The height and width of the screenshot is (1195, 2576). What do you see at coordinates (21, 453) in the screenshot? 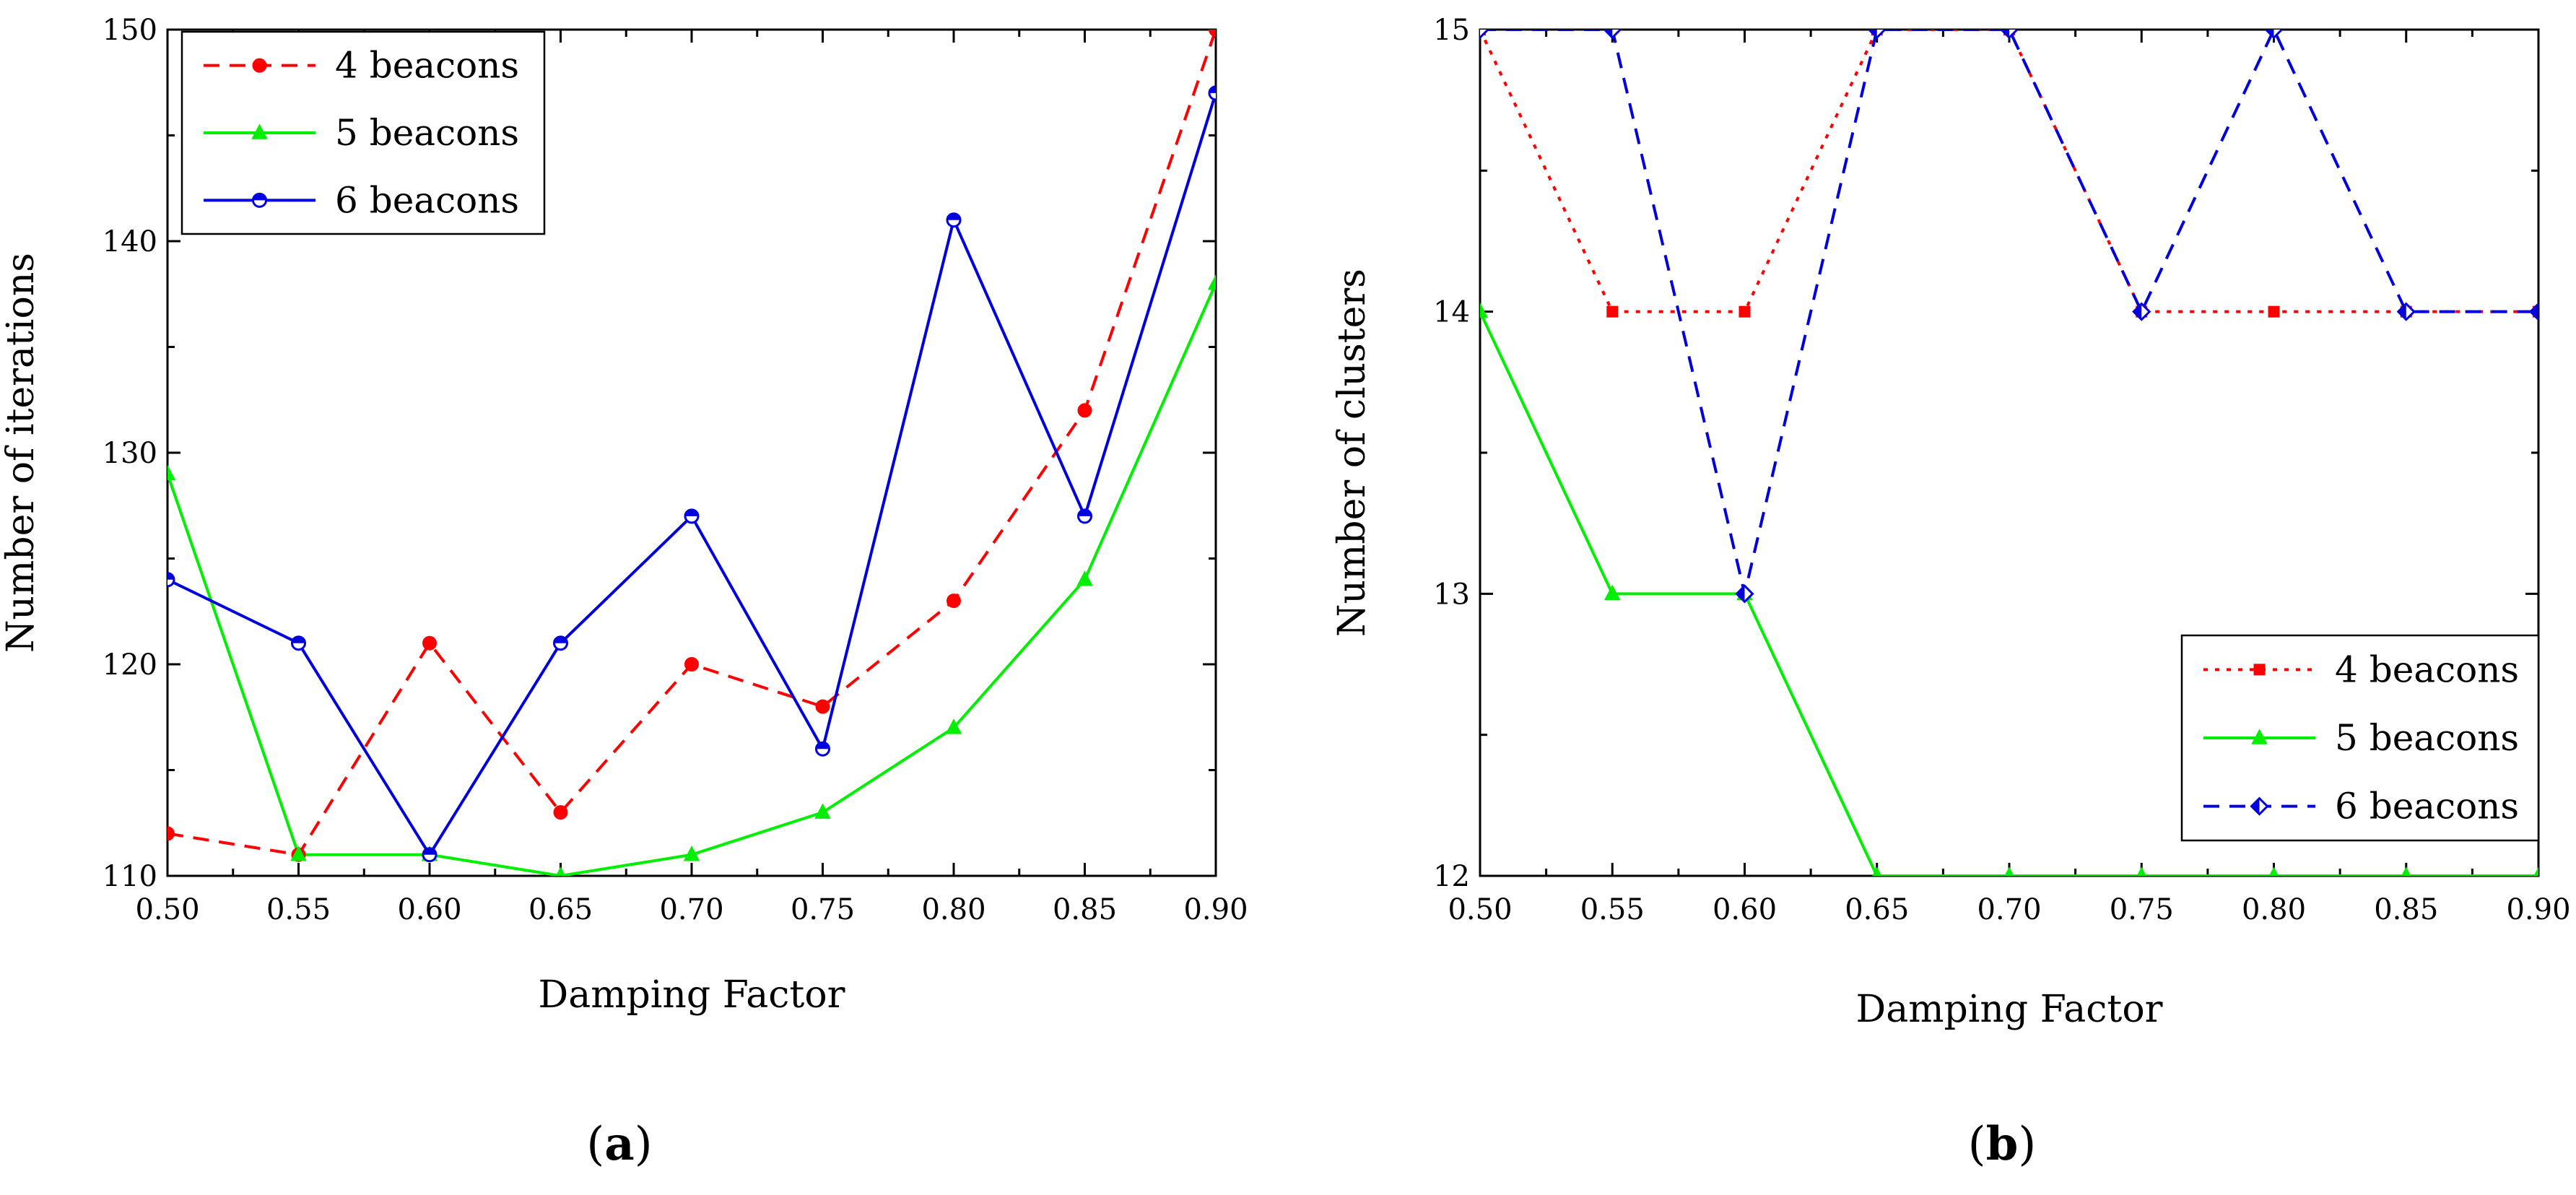
I see `y-axis-title: Number of iterations` at bounding box center [21, 453].